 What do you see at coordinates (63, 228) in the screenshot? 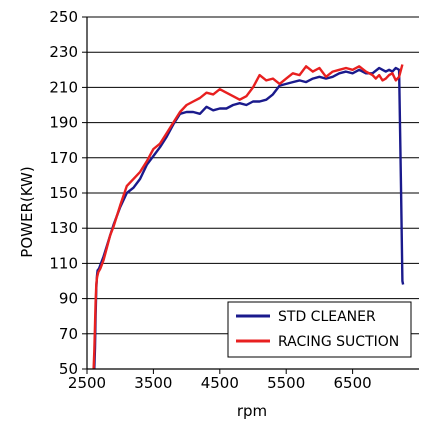
I see `y-tick-label-130: 130` at bounding box center [63, 228].